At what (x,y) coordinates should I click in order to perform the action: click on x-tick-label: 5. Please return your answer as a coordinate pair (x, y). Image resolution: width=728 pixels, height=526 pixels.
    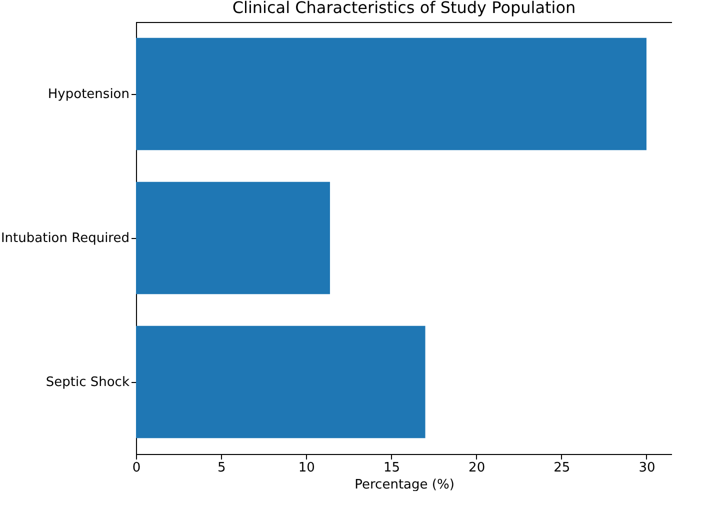
    Looking at the image, I should click on (221, 468).